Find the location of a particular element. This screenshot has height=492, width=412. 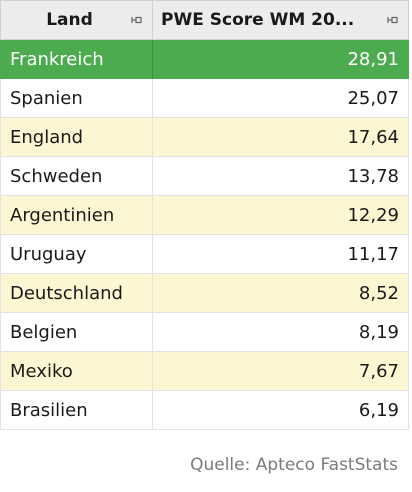

cell-land: Belgien is located at coordinates (76, 332).